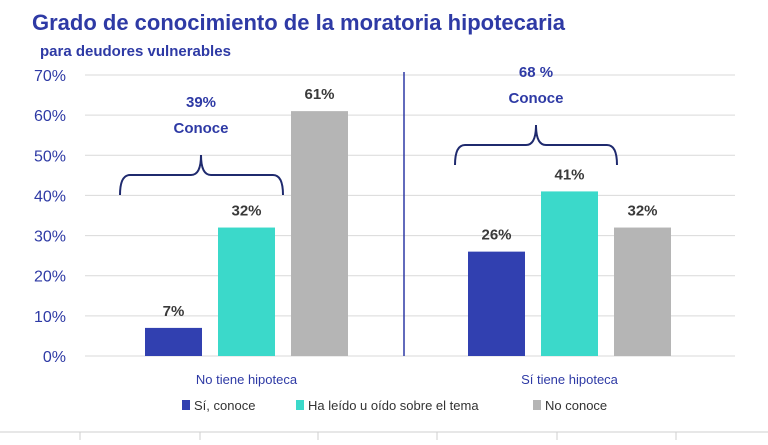 Image resolution: width=768 pixels, height=445 pixels. I want to click on y-tick-label: 30%, so click(50, 237).